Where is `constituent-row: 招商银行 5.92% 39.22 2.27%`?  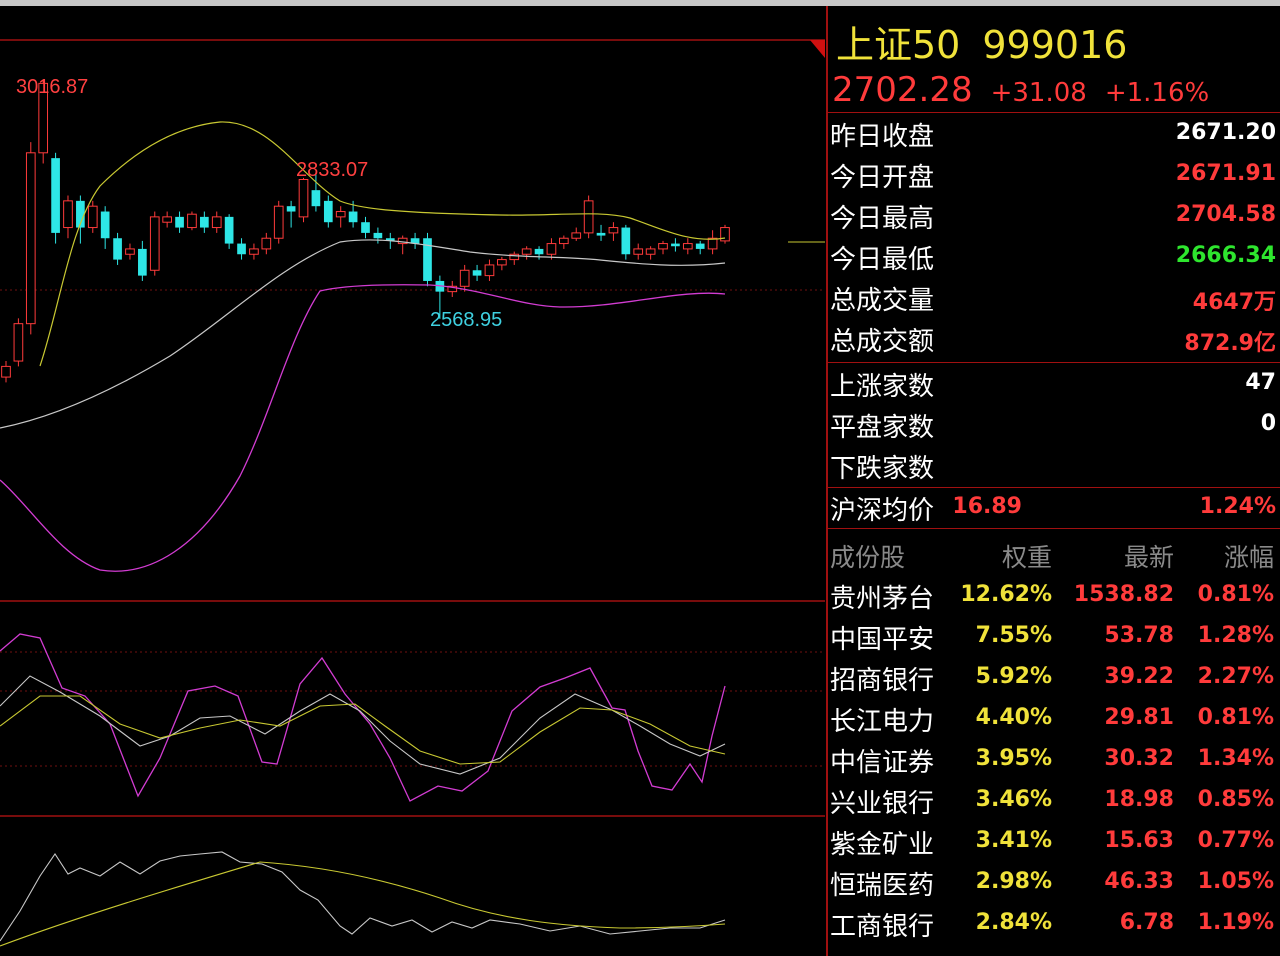
constituent-row: 招商银行 5.92% 39.22 2.27% is located at coordinates (1054, 678).